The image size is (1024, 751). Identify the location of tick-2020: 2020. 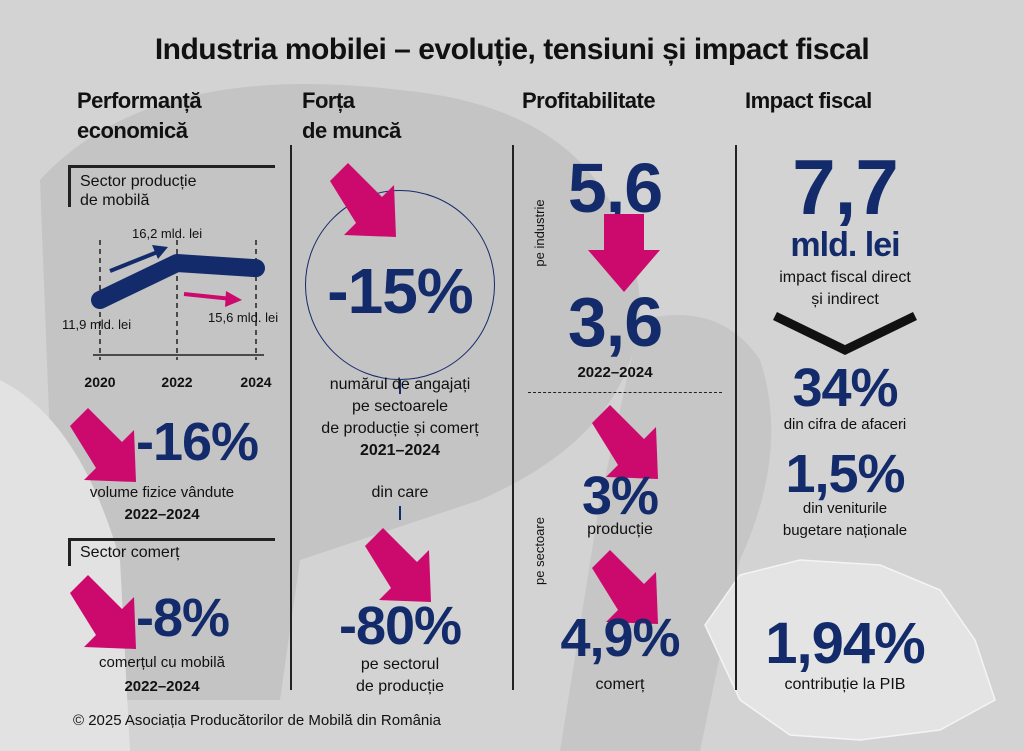
(100, 382).